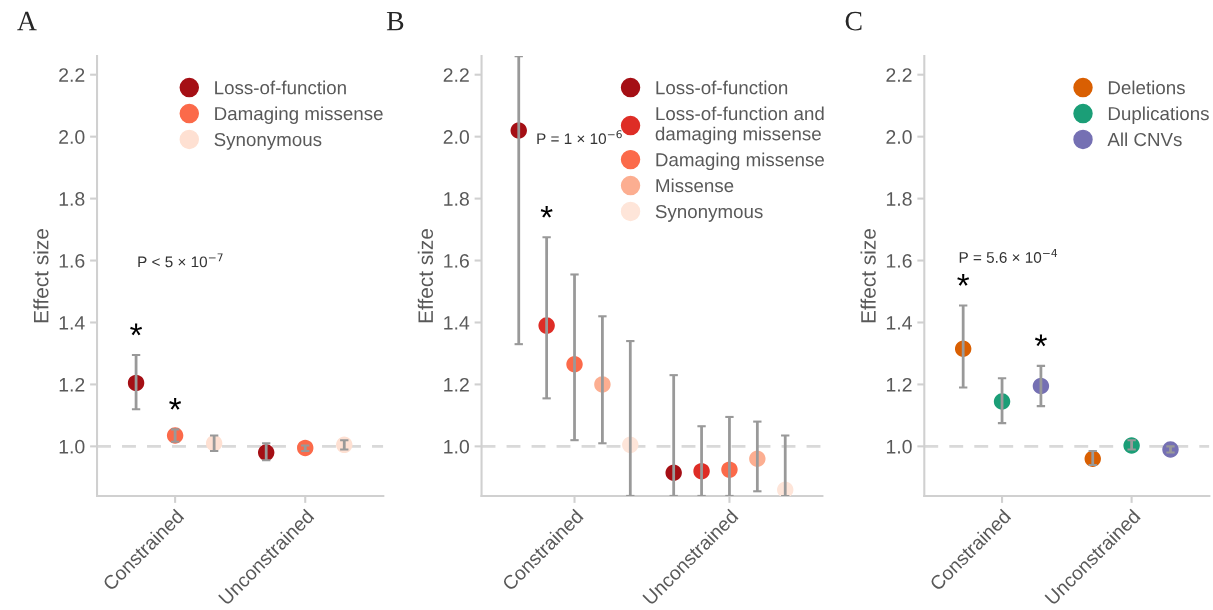 The height and width of the screenshot is (610, 1213). What do you see at coordinates (180, 260) in the screenshot?
I see `annotation: P < 5 × 10$^{−7}$` at bounding box center [180, 260].